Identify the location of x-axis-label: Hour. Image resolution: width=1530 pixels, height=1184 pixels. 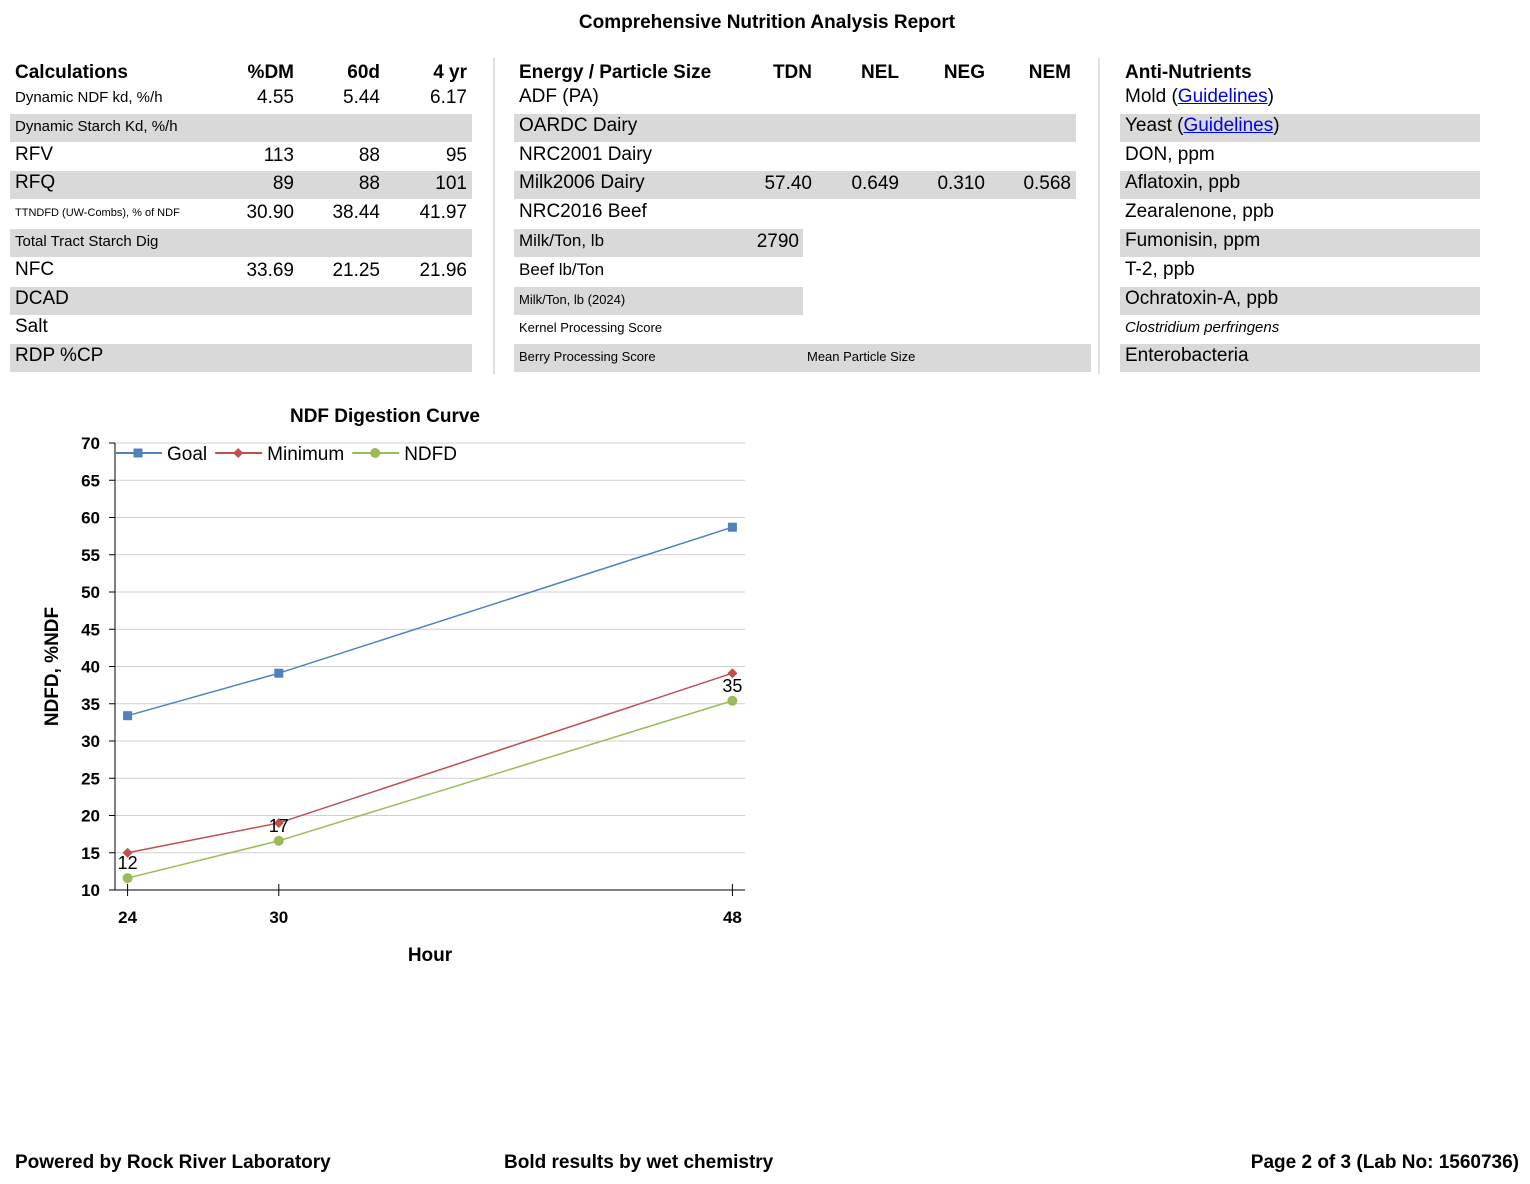
(430, 955).